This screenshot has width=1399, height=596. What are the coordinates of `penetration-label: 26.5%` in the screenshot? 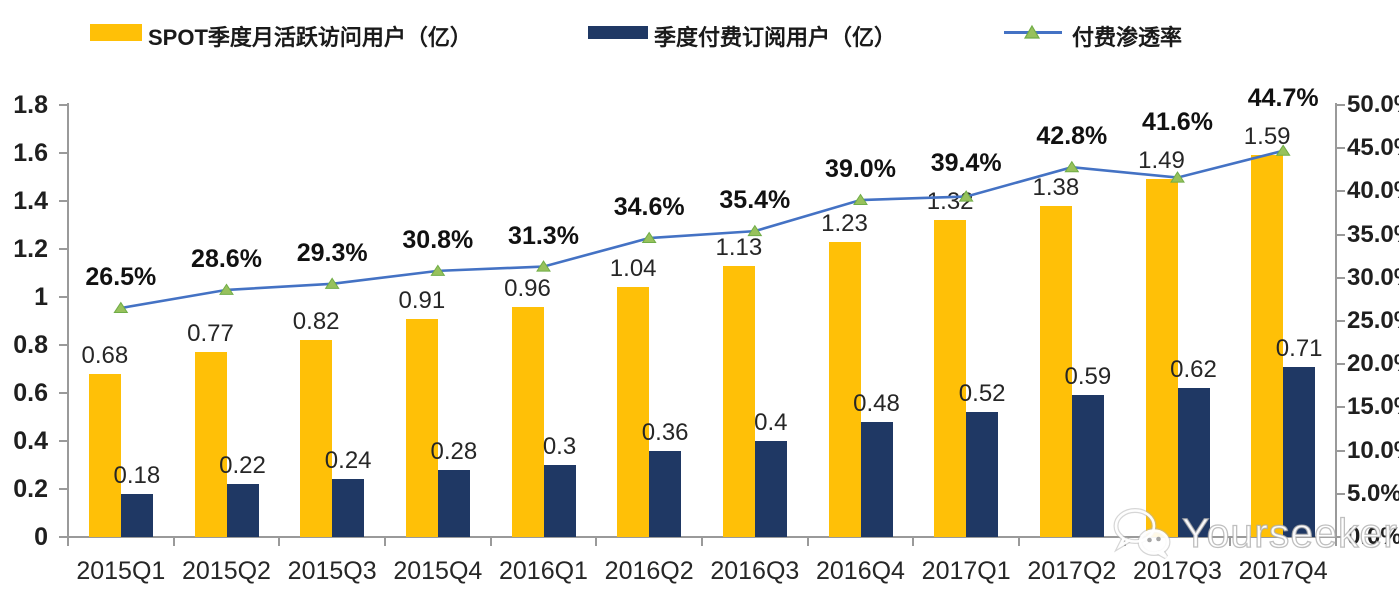 It's located at (121, 277).